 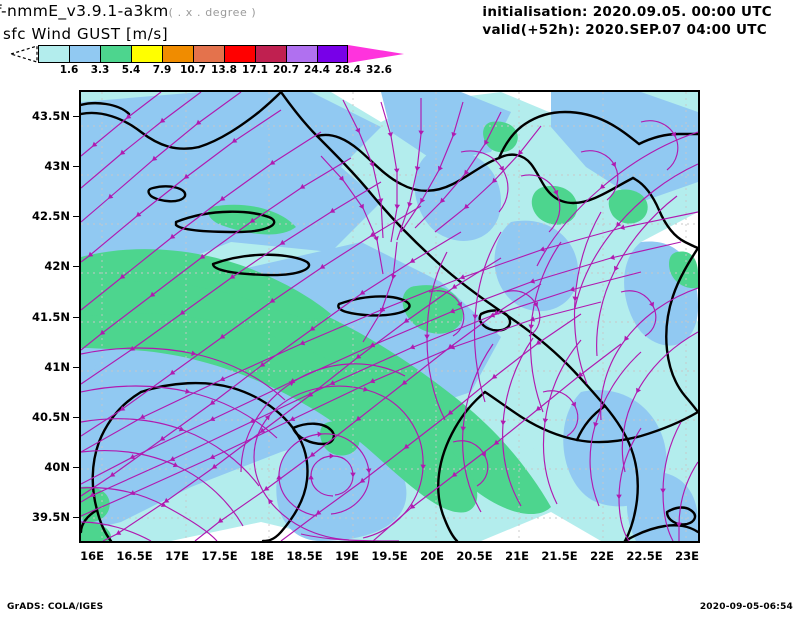 What do you see at coordinates (51, 216) in the screenshot?
I see `y-axis-label-42.5N: 42.5N` at bounding box center [51, 216].